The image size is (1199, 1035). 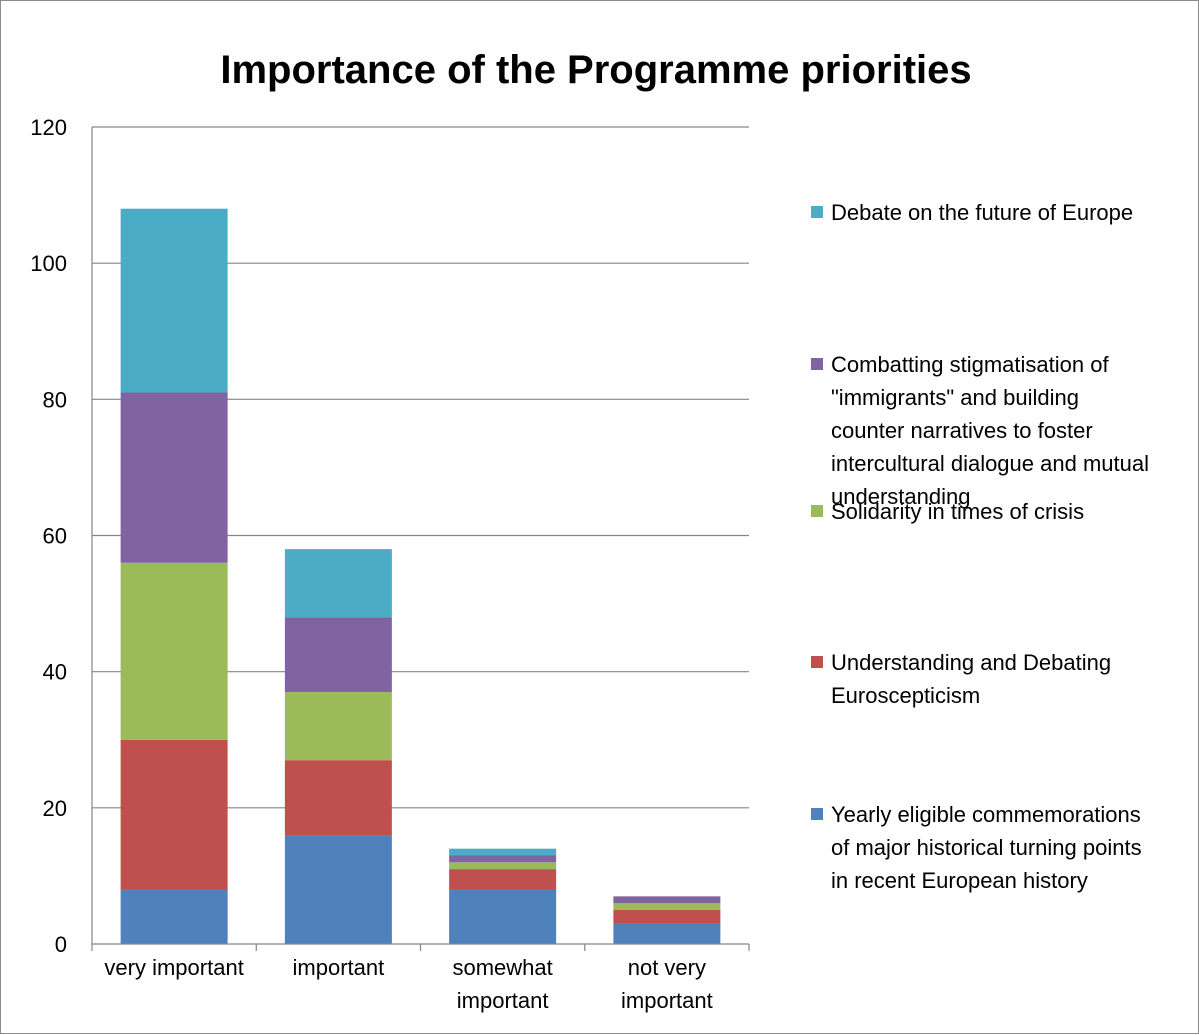 I want to click on legend-label: Debate on the future of Europe, so click(x=982, y=212).